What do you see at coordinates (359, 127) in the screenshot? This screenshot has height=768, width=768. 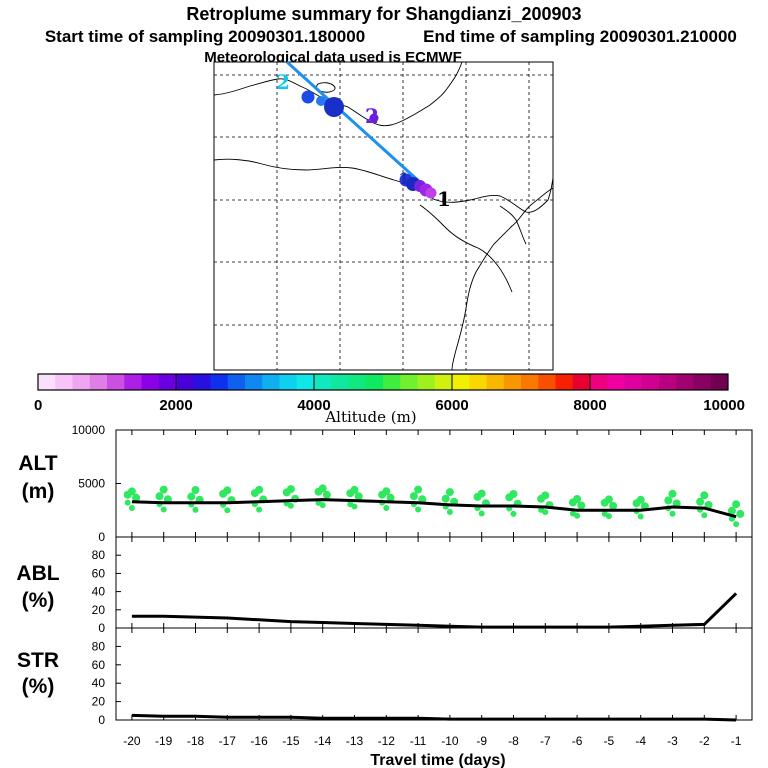 I see `trajectory-track` at bounding box center [359, 127].